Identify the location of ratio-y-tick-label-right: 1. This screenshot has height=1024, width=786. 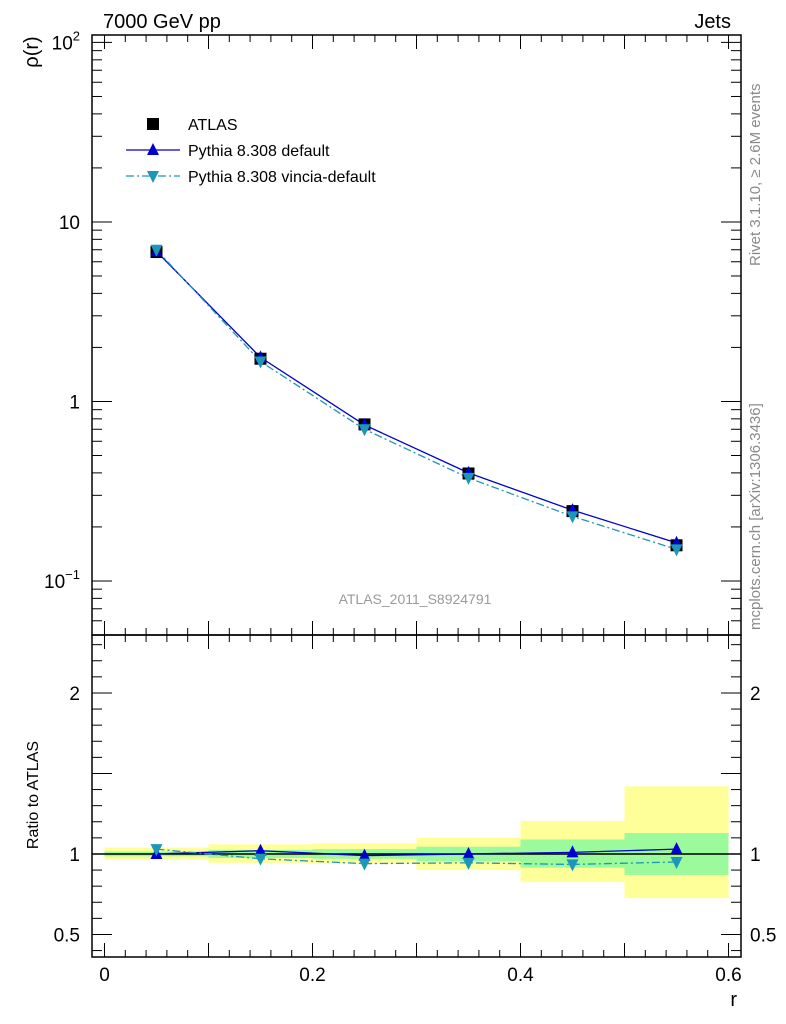
(755, 855).